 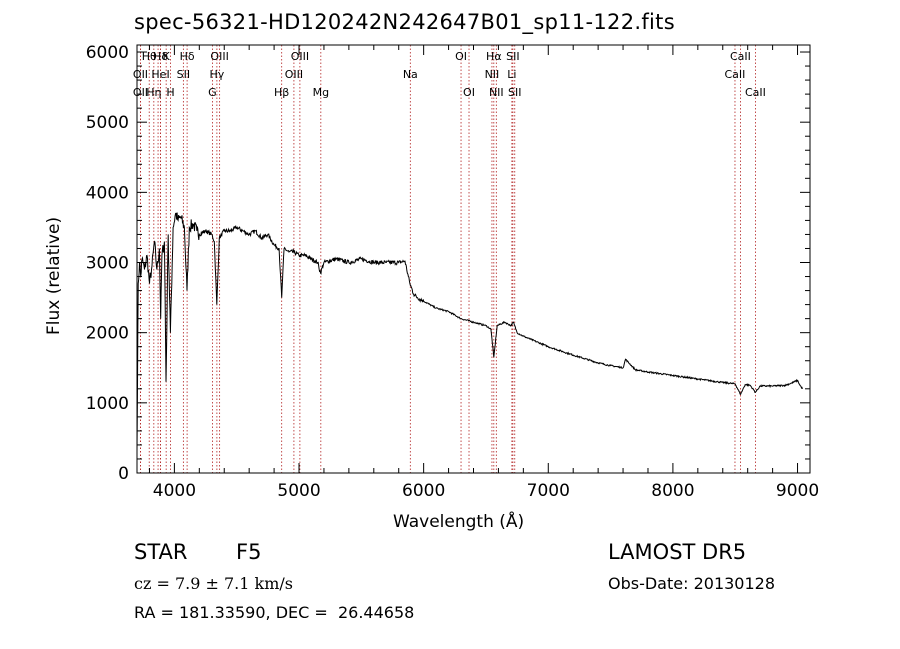 I want to click on y-tick-label: 2000, so click(x=107, y=334).